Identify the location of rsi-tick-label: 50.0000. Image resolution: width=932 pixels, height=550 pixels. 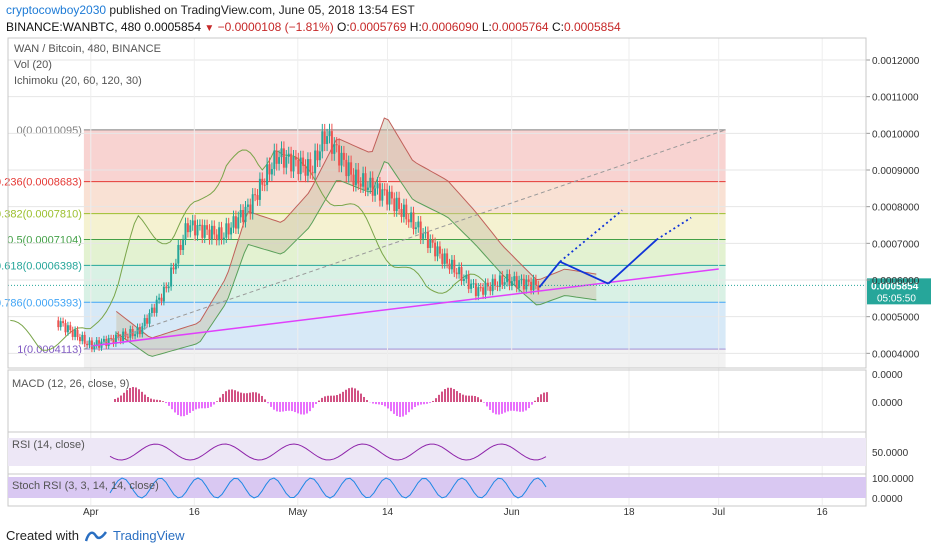
(890, 453).